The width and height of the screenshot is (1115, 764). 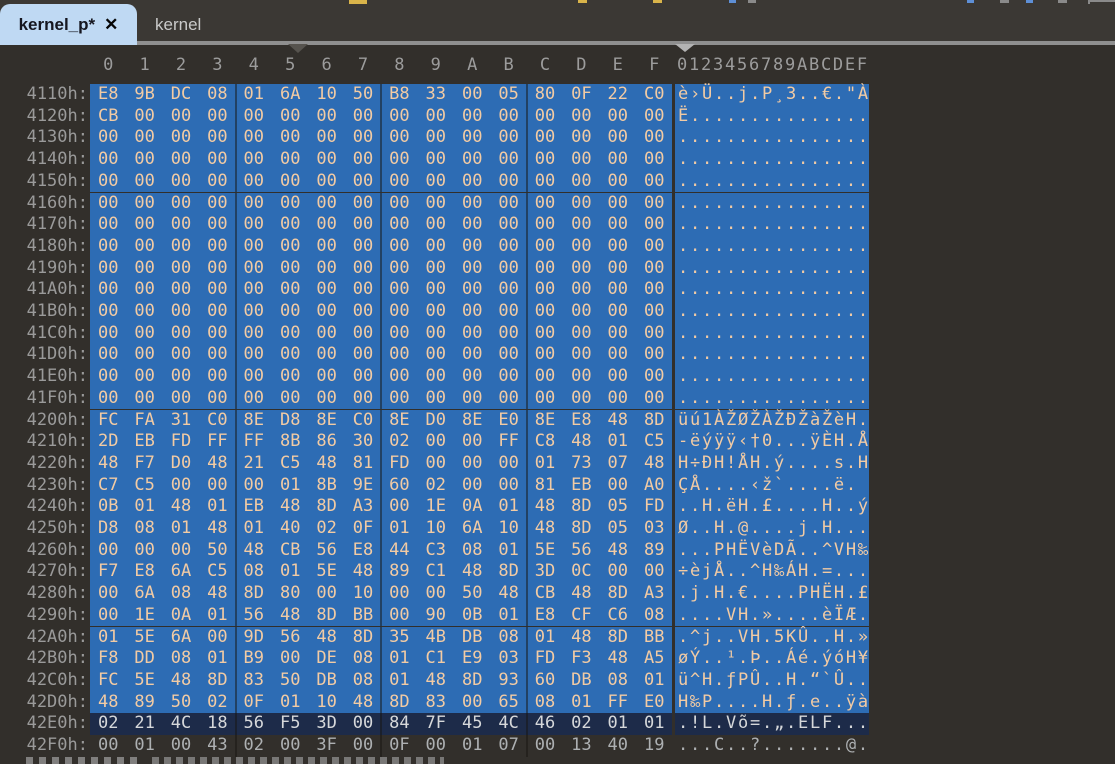 What do you see at coordinates (472, 658) in the screenshot?
I see `hex-byte: E9` at bounding box center [472, 658].